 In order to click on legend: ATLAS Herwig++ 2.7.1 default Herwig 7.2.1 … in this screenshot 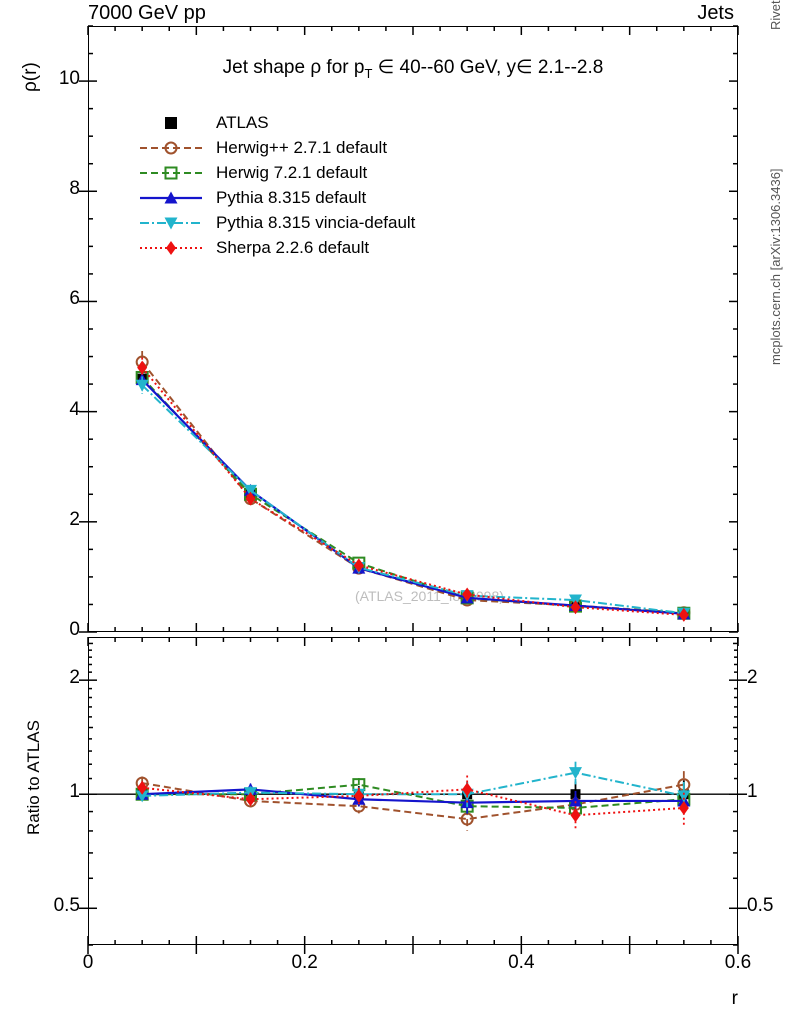, I will do `click(276, 185)`.